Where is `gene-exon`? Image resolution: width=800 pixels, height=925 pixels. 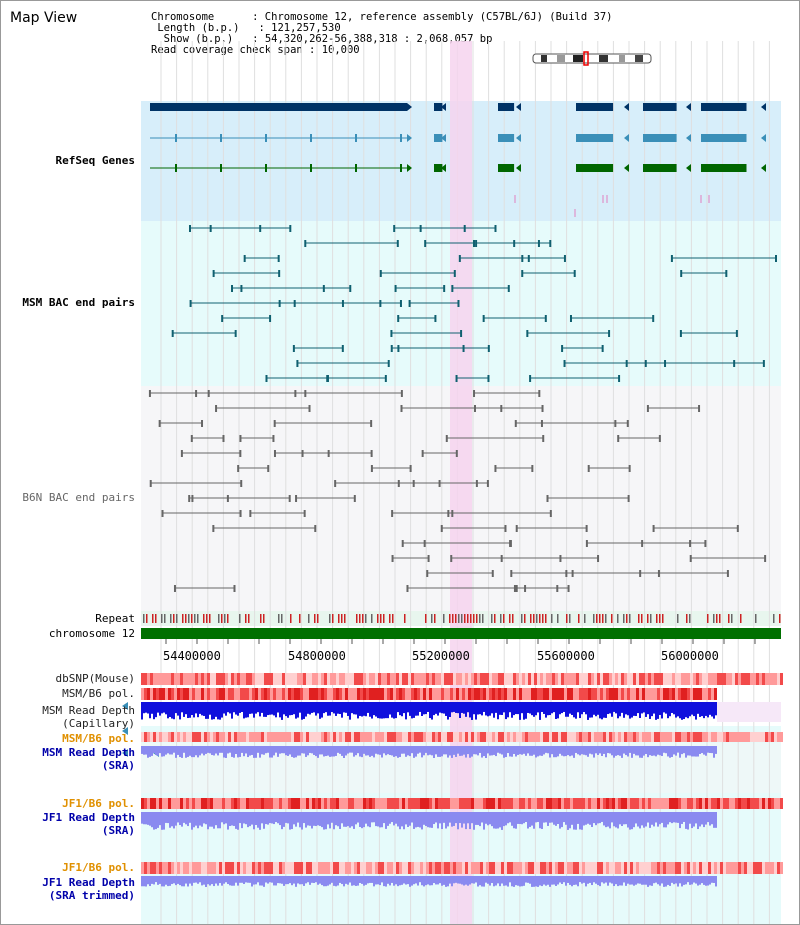
gene-exon is located at coordinates (266, 138).